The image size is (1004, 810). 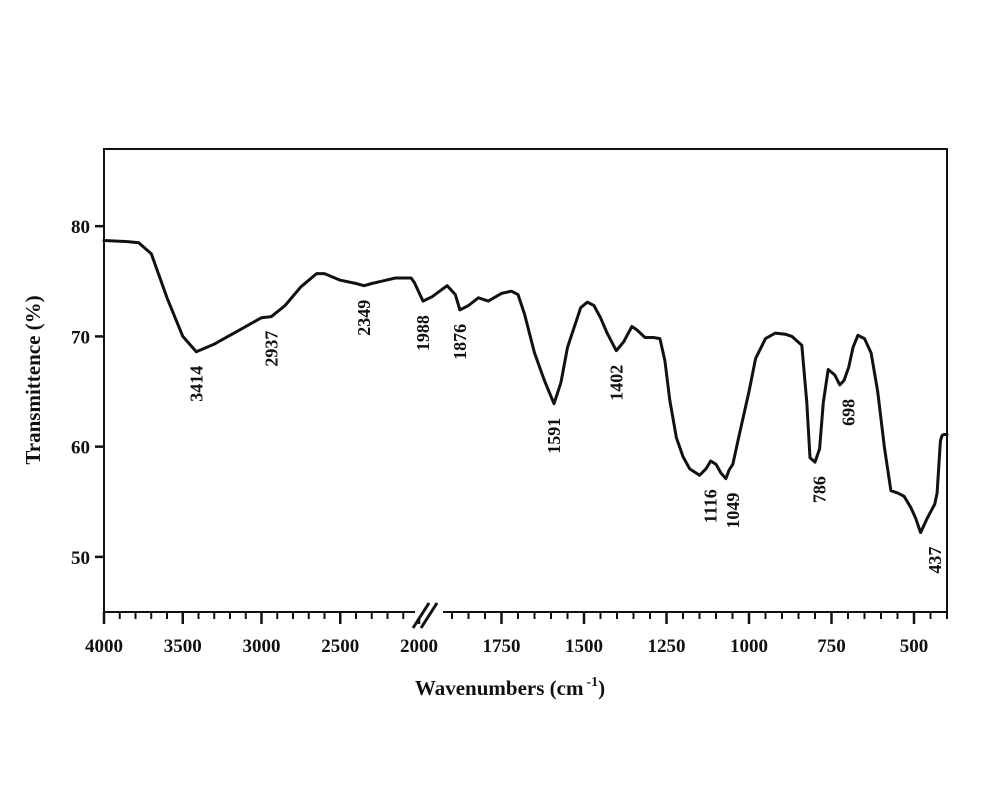 I want to click on y-tick-label: 50, so click(x=80, y=558).